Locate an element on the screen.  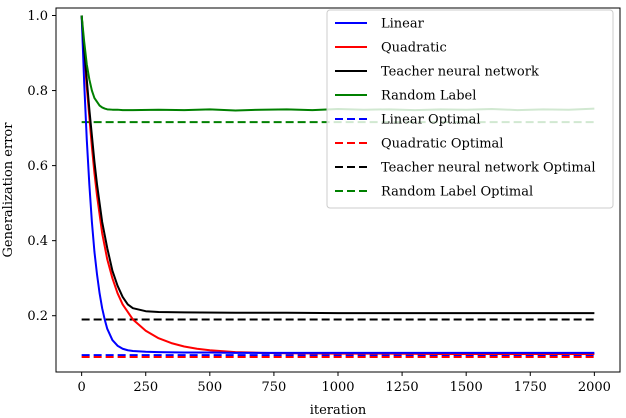
x-tick-label: 750 is located at coordinates (273, 387).